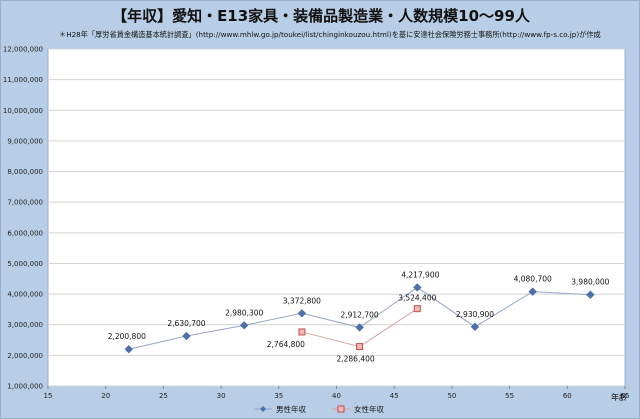  What do you see at coordinates (509, 396) in the screenshot?
I see `x-tick-label: 55` at bounding box center [509, 396].